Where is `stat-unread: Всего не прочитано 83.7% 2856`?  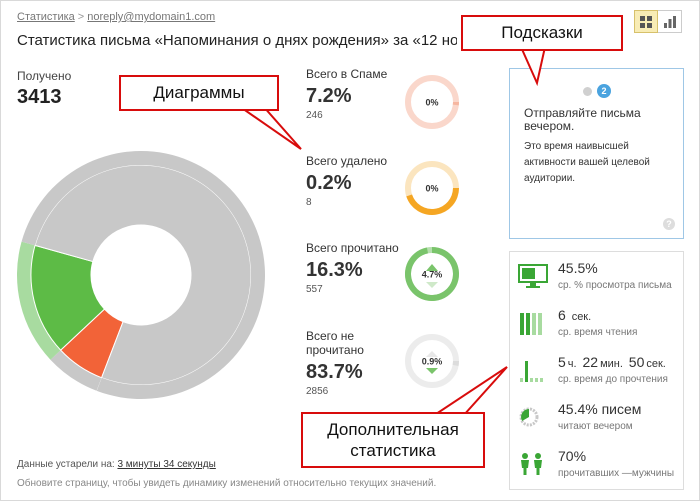 stat-unread: Всего не прочитано 83.7% 2856 is located at coordinates (348, 363).